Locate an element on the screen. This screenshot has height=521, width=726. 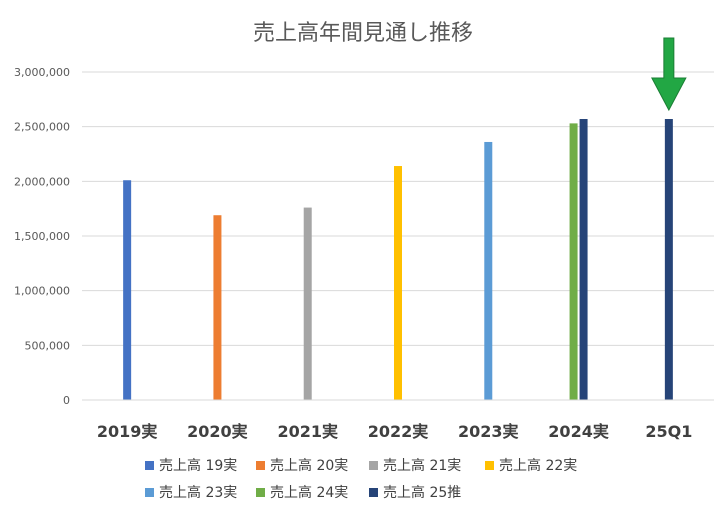
x-tick-label: 2023実 is located at coordinates (488, 431).